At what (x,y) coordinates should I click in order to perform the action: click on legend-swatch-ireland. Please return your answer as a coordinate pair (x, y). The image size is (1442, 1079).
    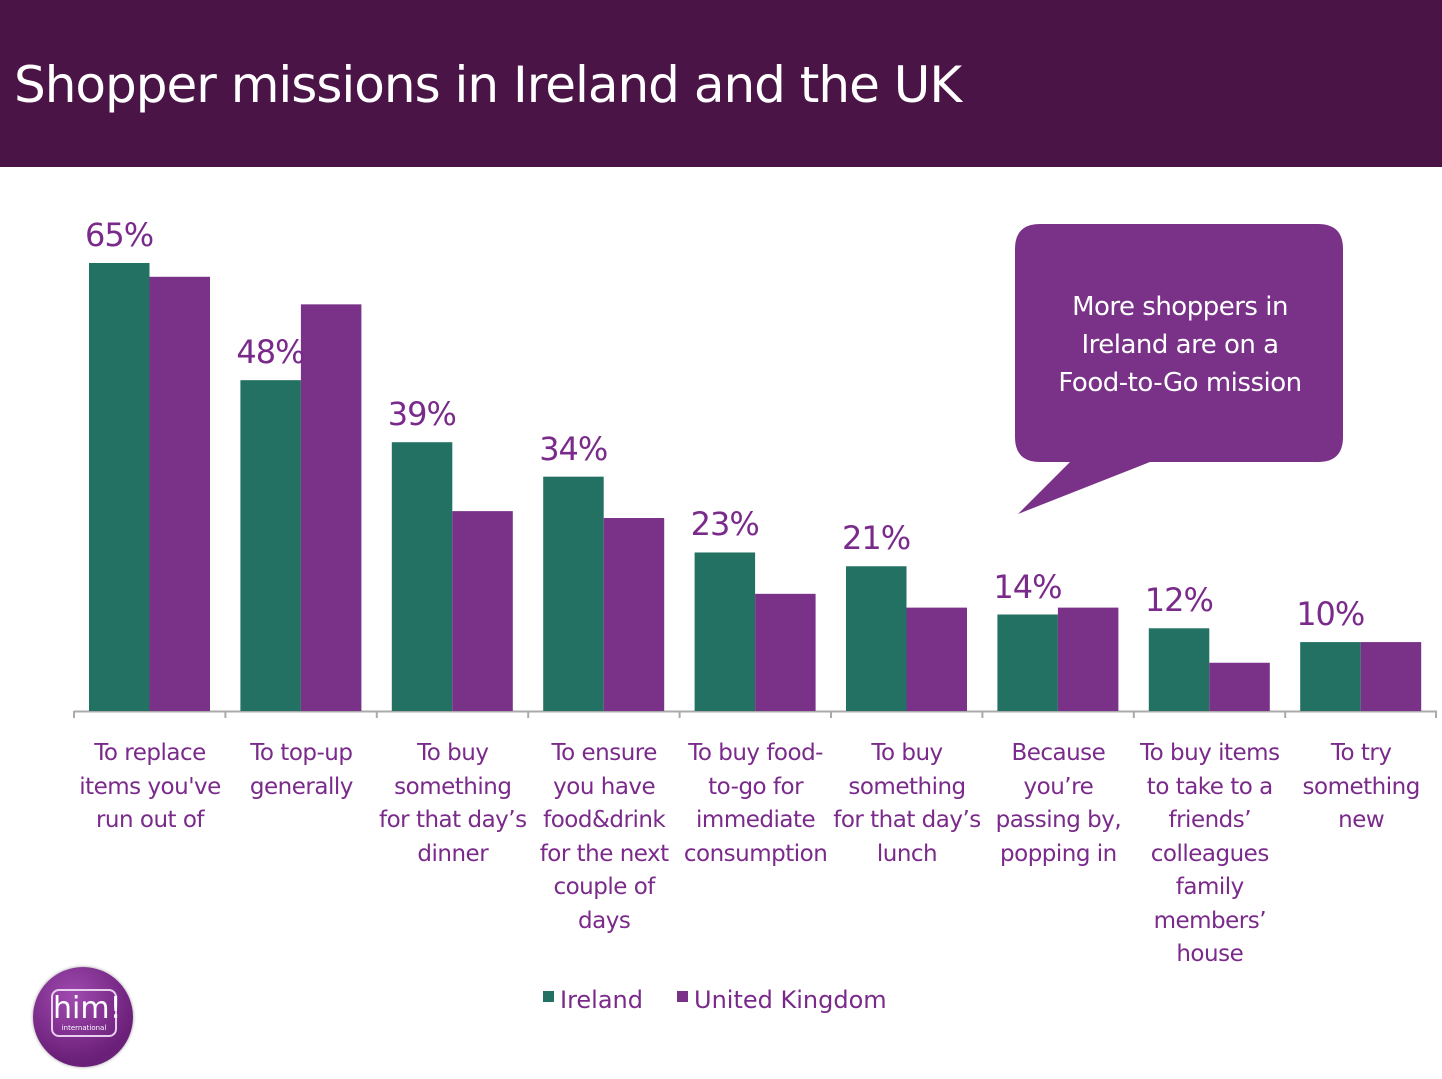
    Looking at the image, I should click on (548, 996).